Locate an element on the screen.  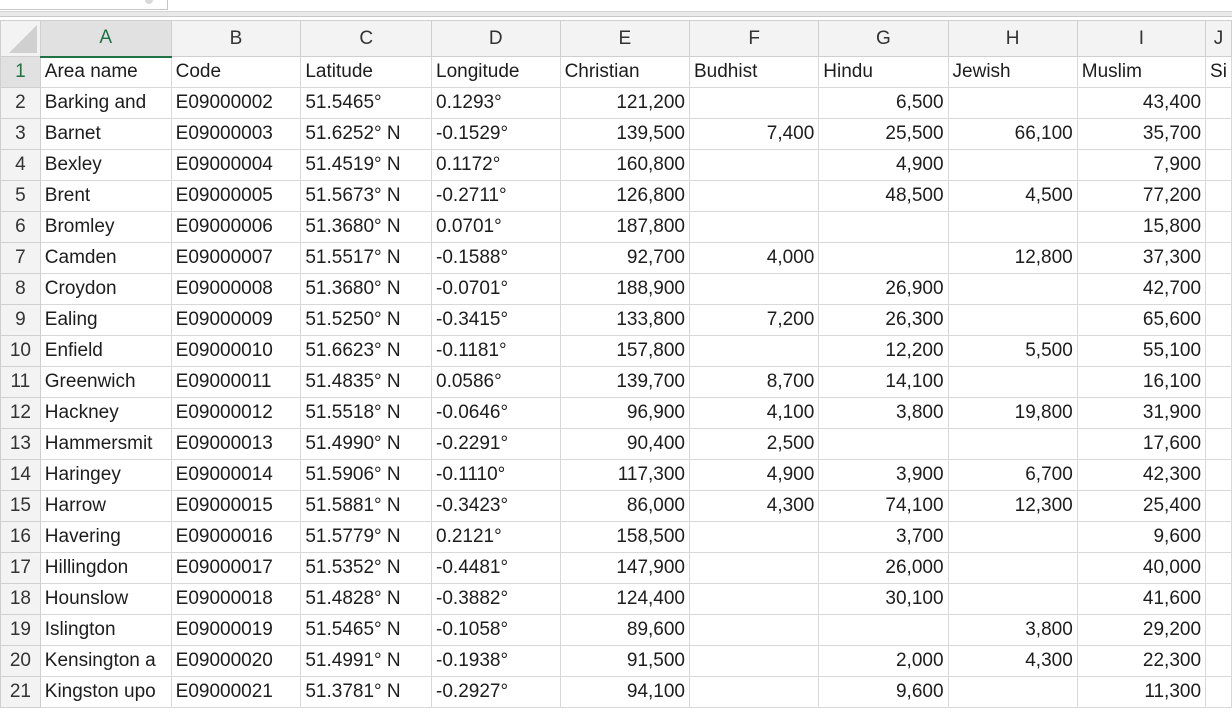
cell-christian: 188,900 is located at coordinates (625, 289).